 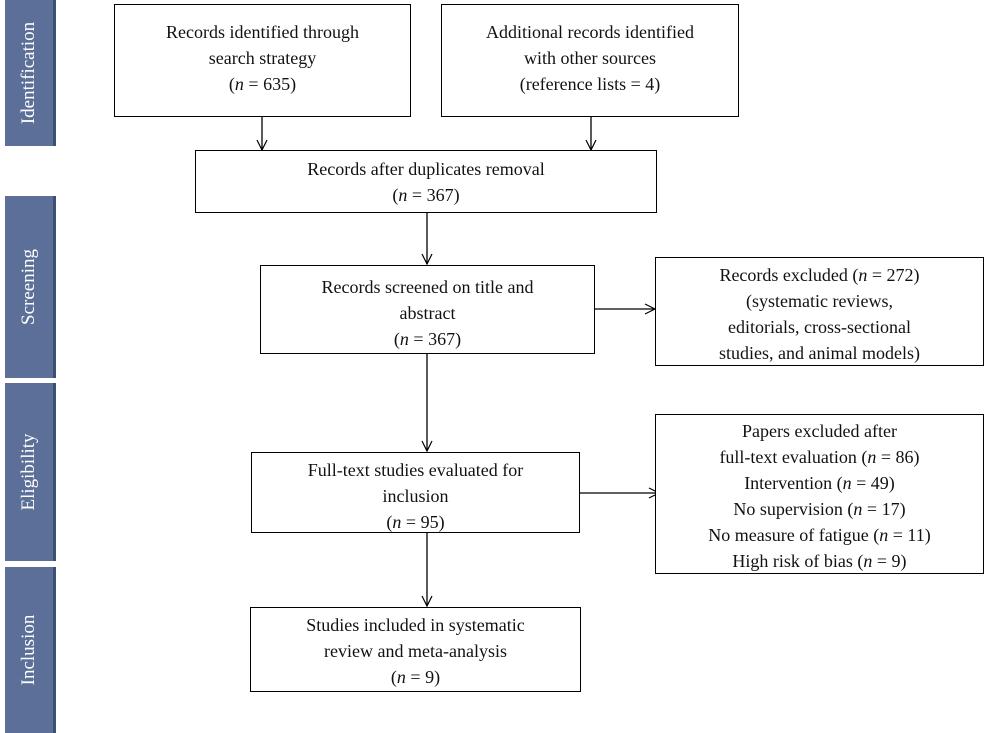 What do you see at coordinates (30, 73) in the screenshot?
I see `stage-identification: Identification` at bounding box center [30, 73].